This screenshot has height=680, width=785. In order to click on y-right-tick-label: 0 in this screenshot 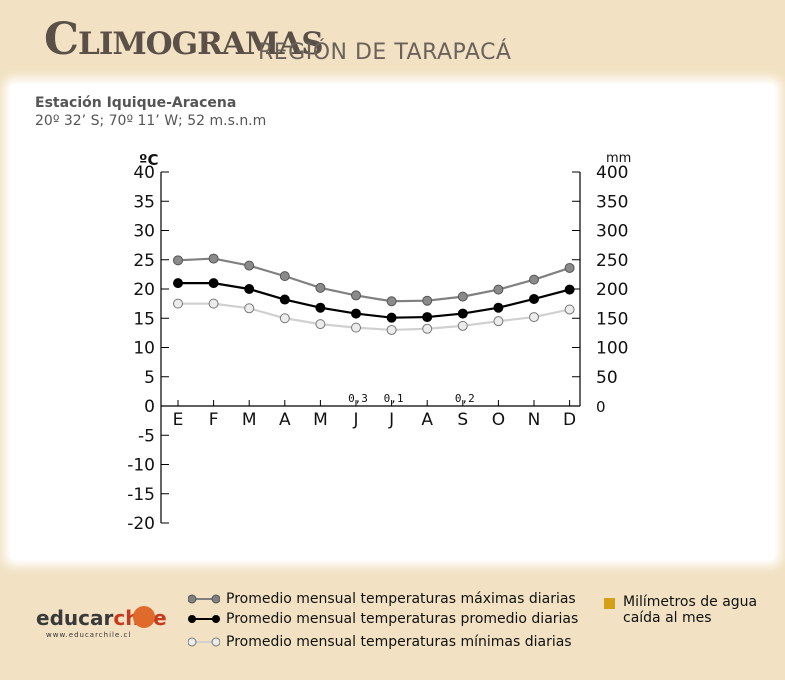, I will do `click(601, 407)`.